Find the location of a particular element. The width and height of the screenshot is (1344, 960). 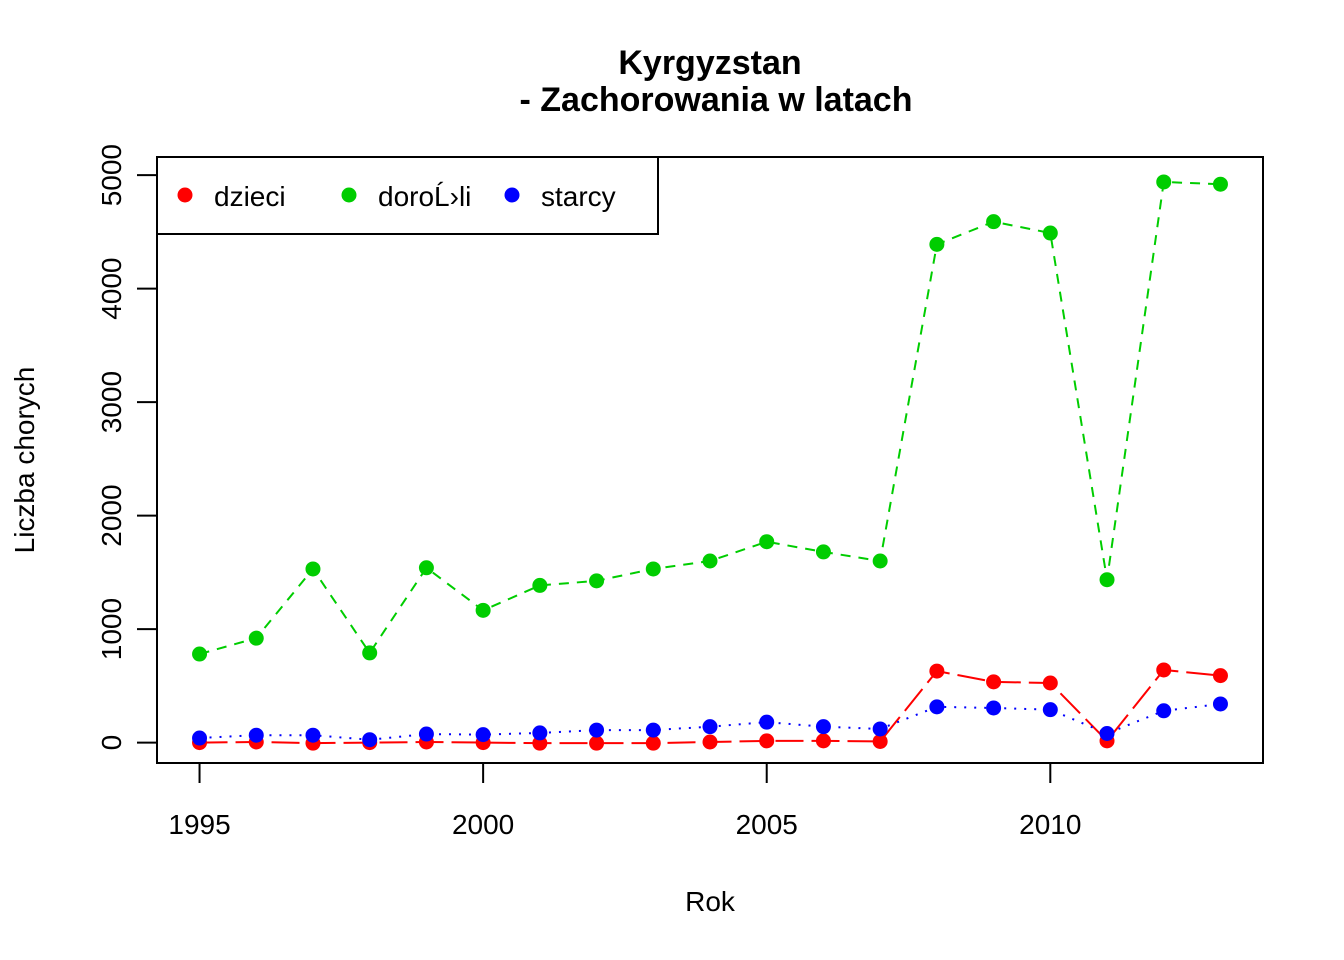

y-tick-label: 0 is located at coordinates (111, 743).